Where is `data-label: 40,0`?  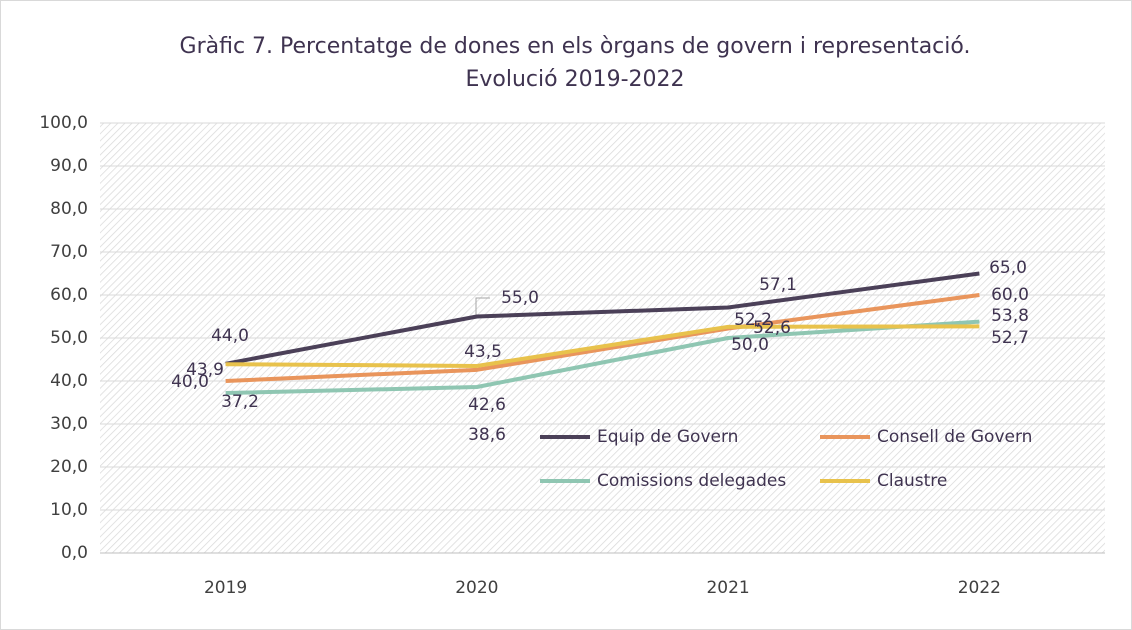 data-label: 40,0 is located at coordinates (190, 382).